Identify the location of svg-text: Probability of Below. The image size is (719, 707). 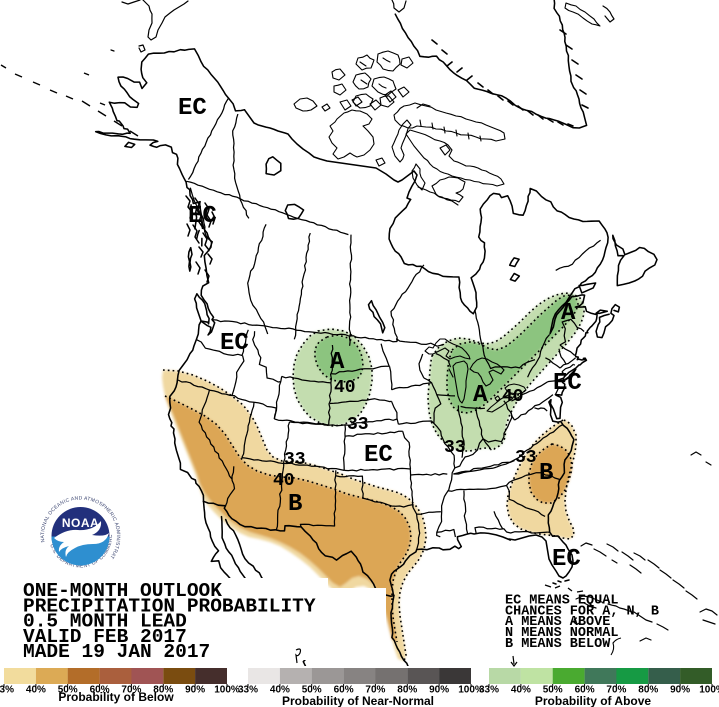
(116, 697).